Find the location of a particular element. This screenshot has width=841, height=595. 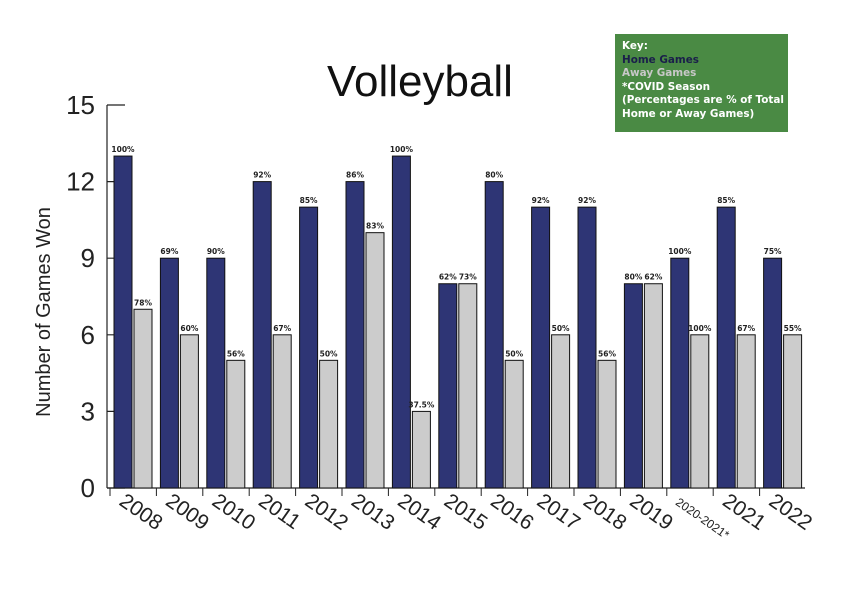

home-data-label: 75% is located at coordinates (773, 251).